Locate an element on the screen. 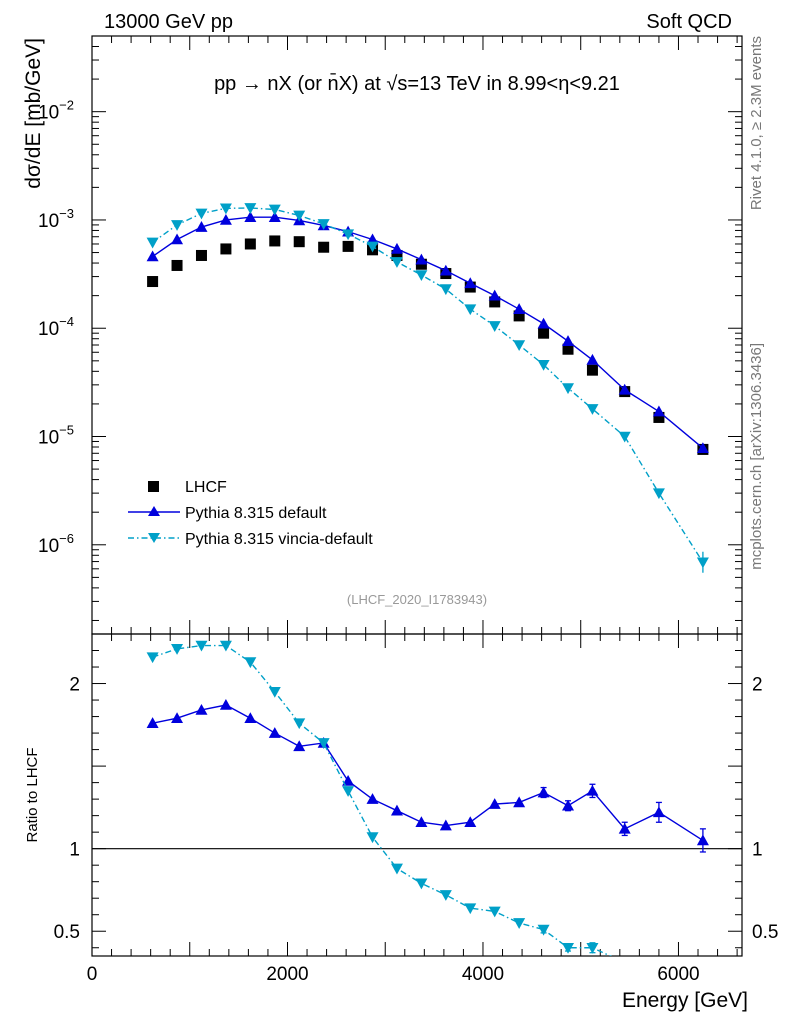 The height and width of the screenshot is (1024, 786). legend-marker-default is located at coordinates (154, 511).